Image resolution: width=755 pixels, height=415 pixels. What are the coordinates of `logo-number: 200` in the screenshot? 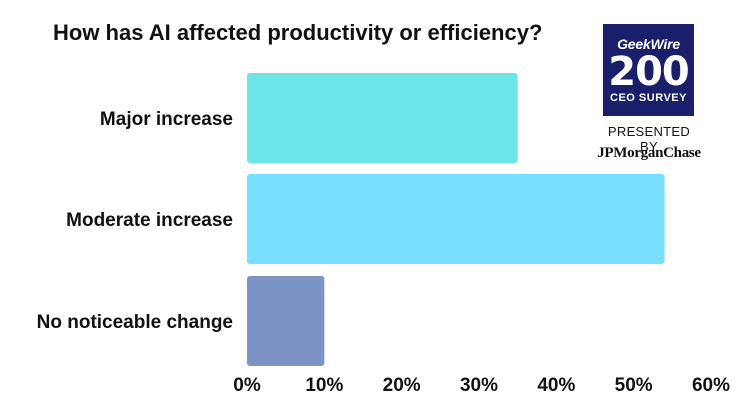 It's located at (648, 71).